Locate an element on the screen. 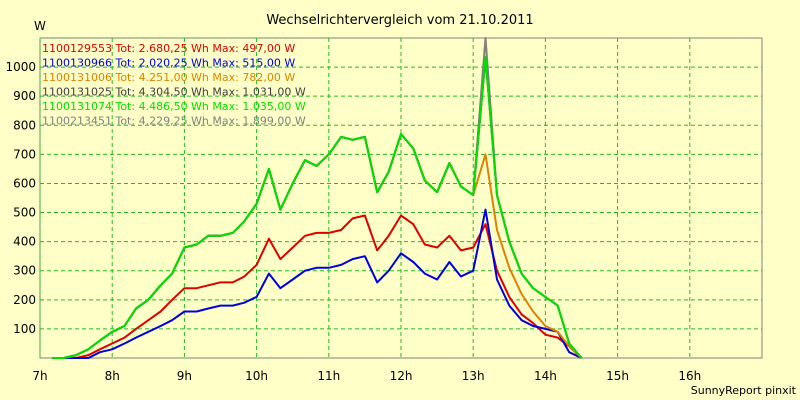 This screenshot has height=400, width=800. x-tick-label: 13h is located at coordinates (473, 376).